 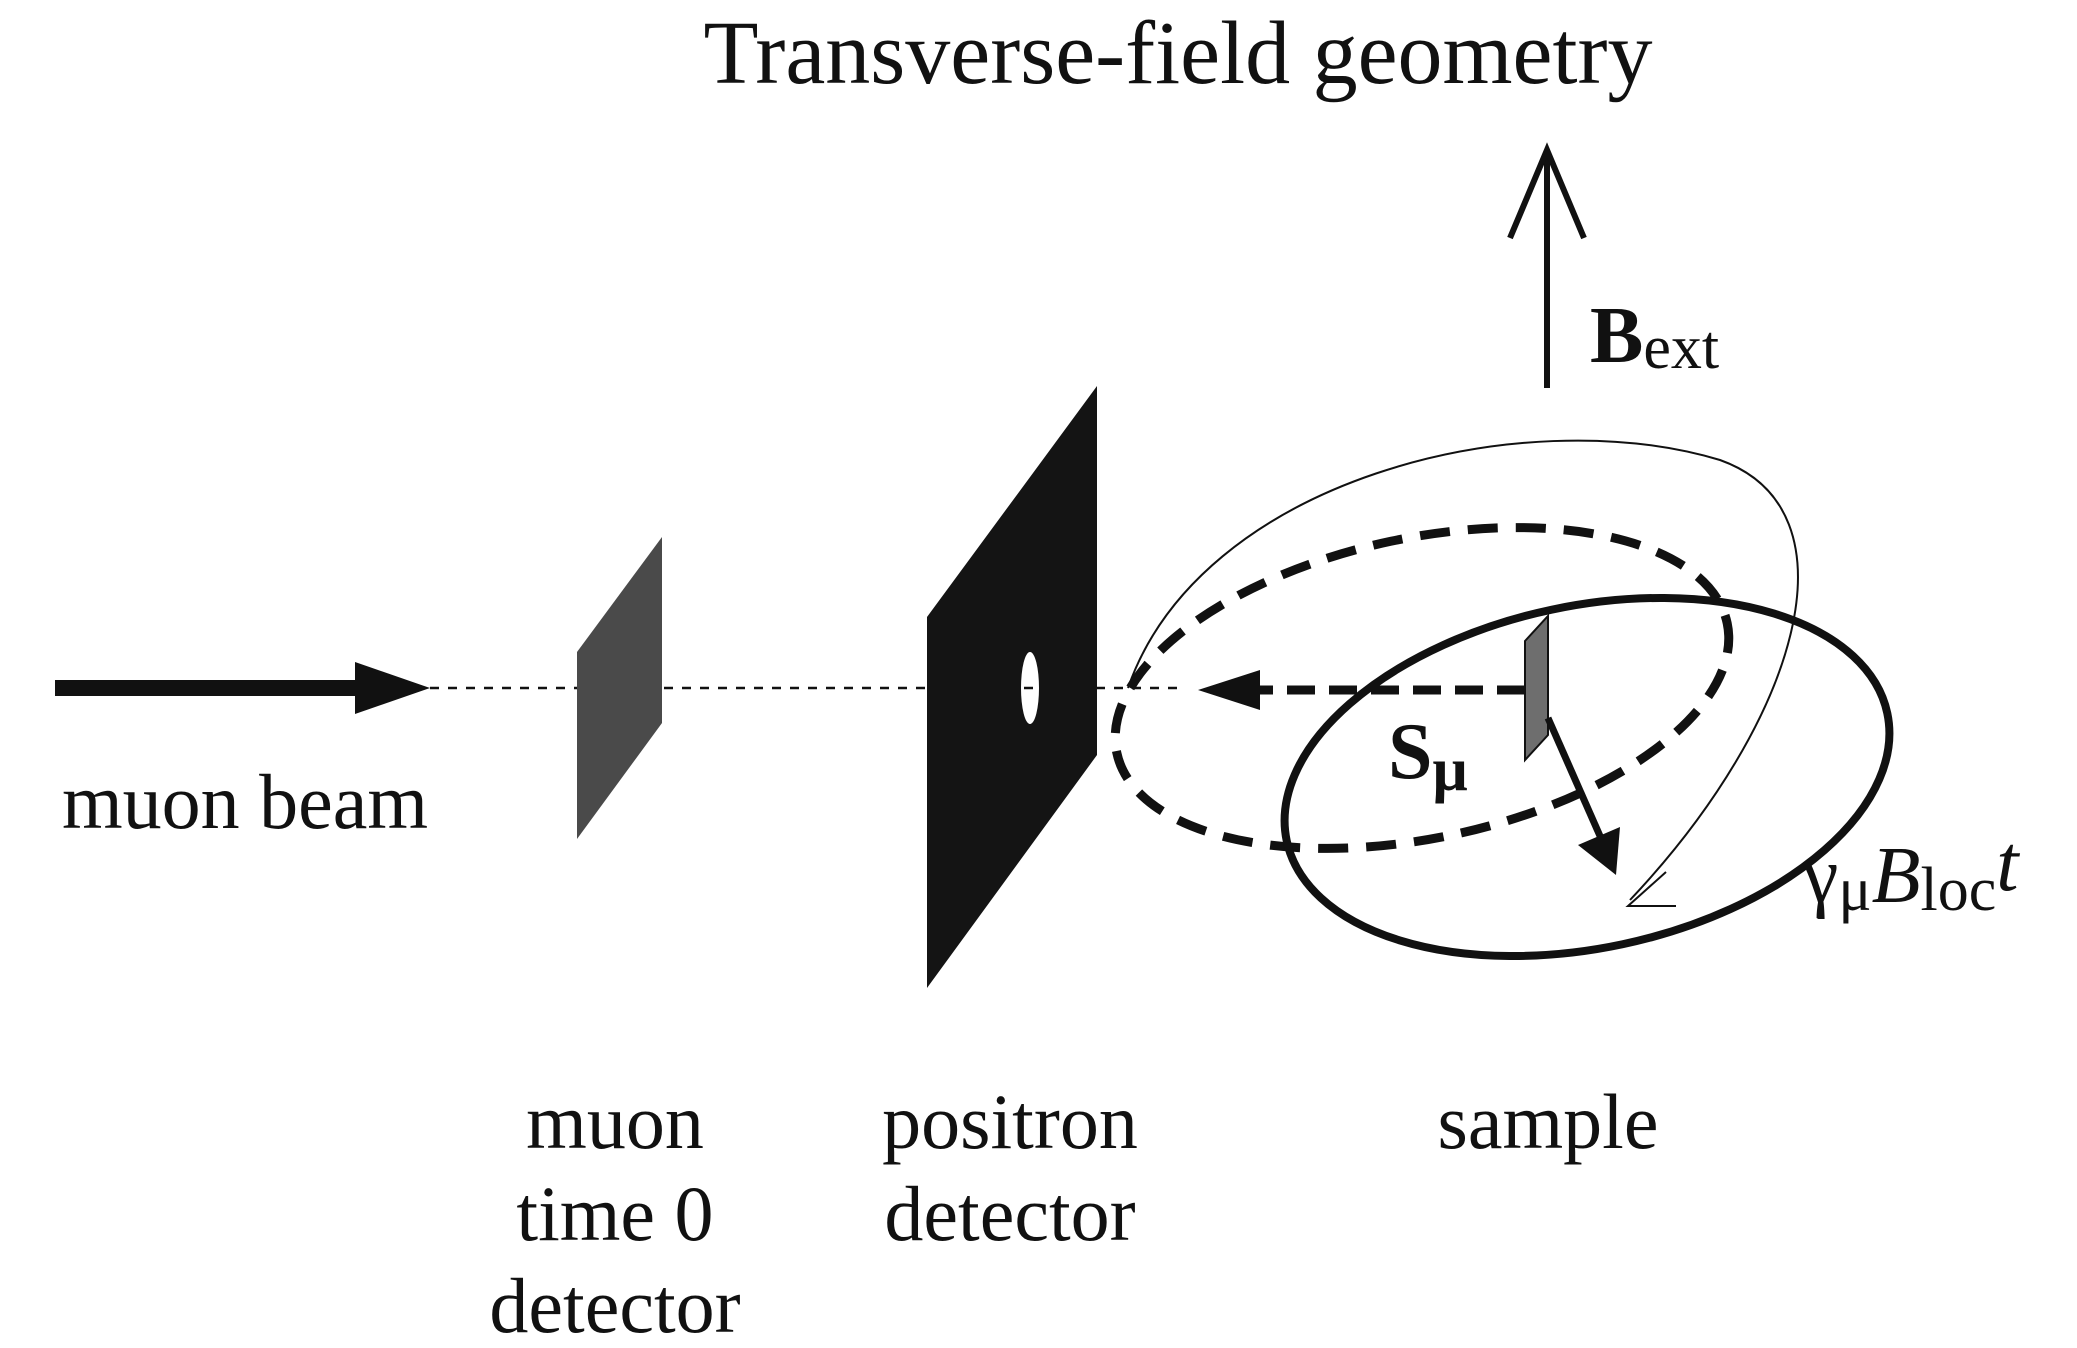 I want to click on svg-text: positron, so click(x=1010, y=1121).